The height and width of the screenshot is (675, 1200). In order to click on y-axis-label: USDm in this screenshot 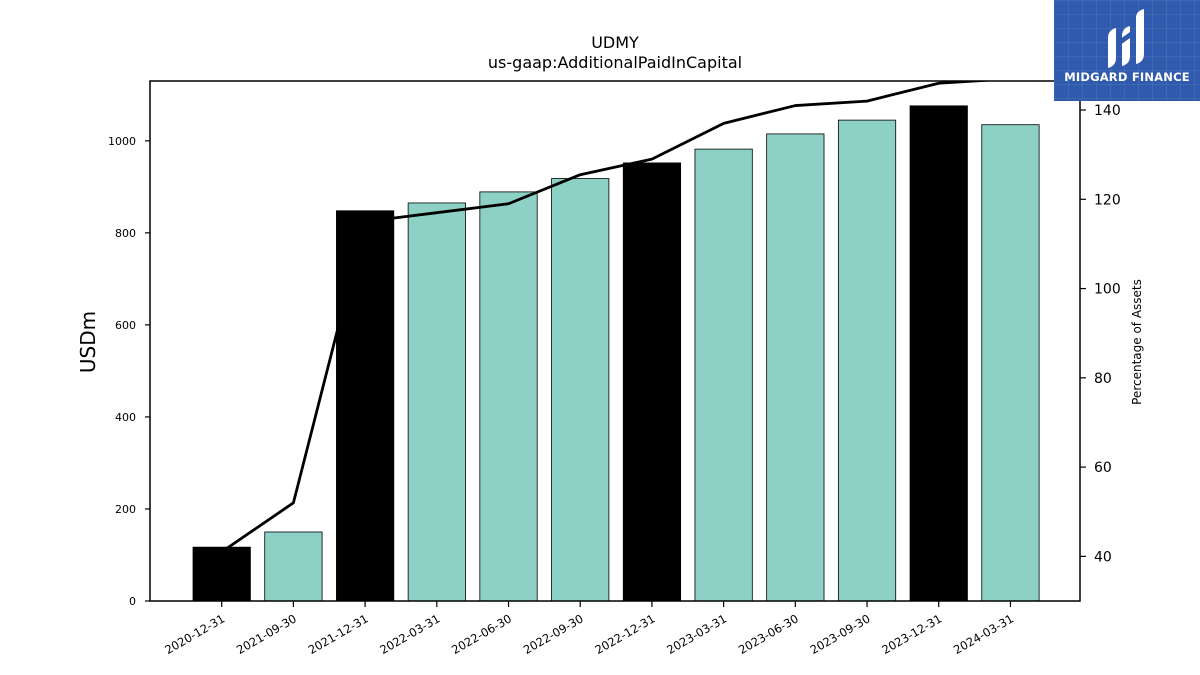, I will do `click(88, 342)`.